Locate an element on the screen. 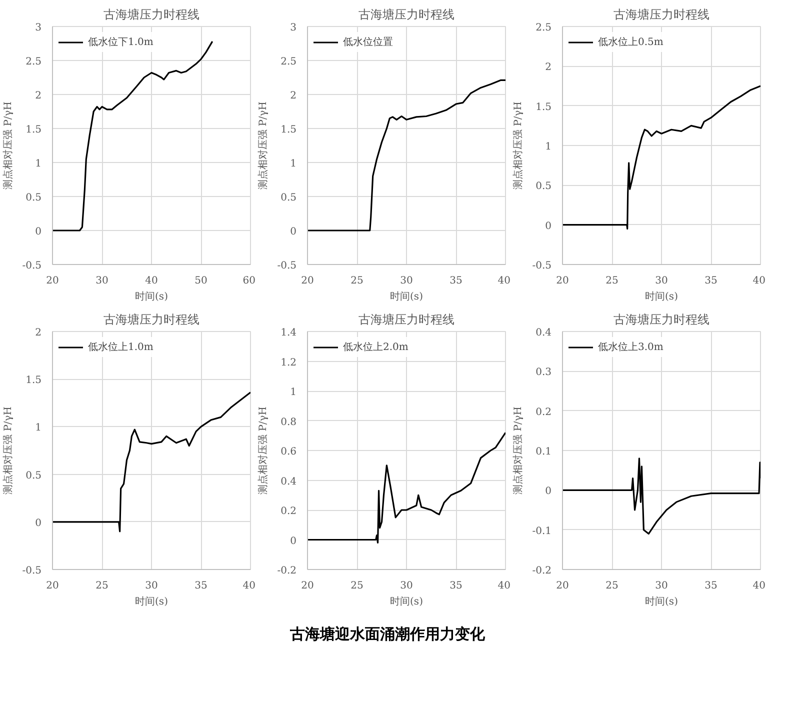 This screenshot has width=791, height=705. y-tick-label: 0.6 is located at coordinates (288, 452).